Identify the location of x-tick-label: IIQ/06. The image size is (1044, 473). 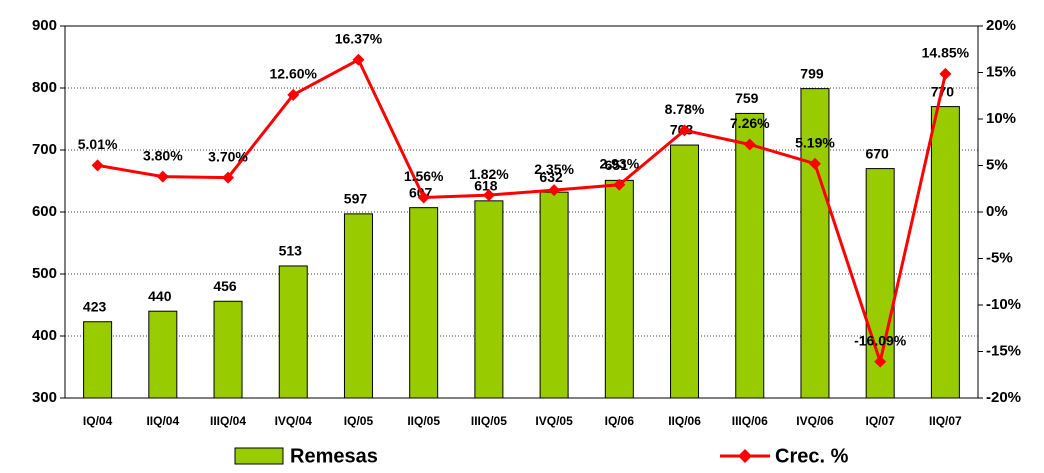
(684, 421).